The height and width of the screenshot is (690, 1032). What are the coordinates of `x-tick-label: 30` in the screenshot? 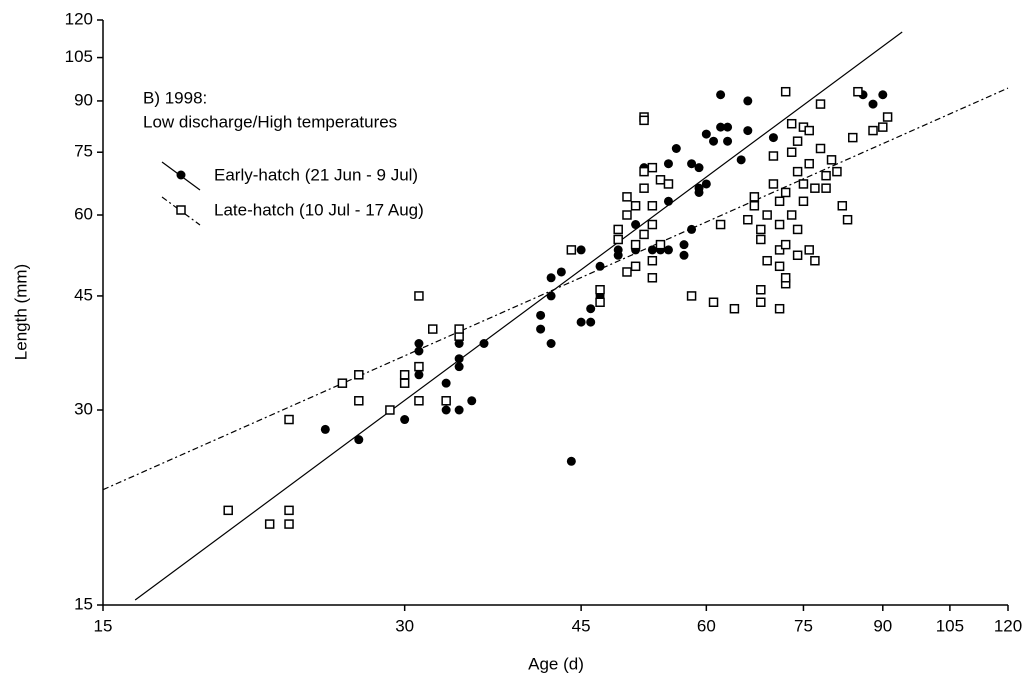 It's located at (404, 625).